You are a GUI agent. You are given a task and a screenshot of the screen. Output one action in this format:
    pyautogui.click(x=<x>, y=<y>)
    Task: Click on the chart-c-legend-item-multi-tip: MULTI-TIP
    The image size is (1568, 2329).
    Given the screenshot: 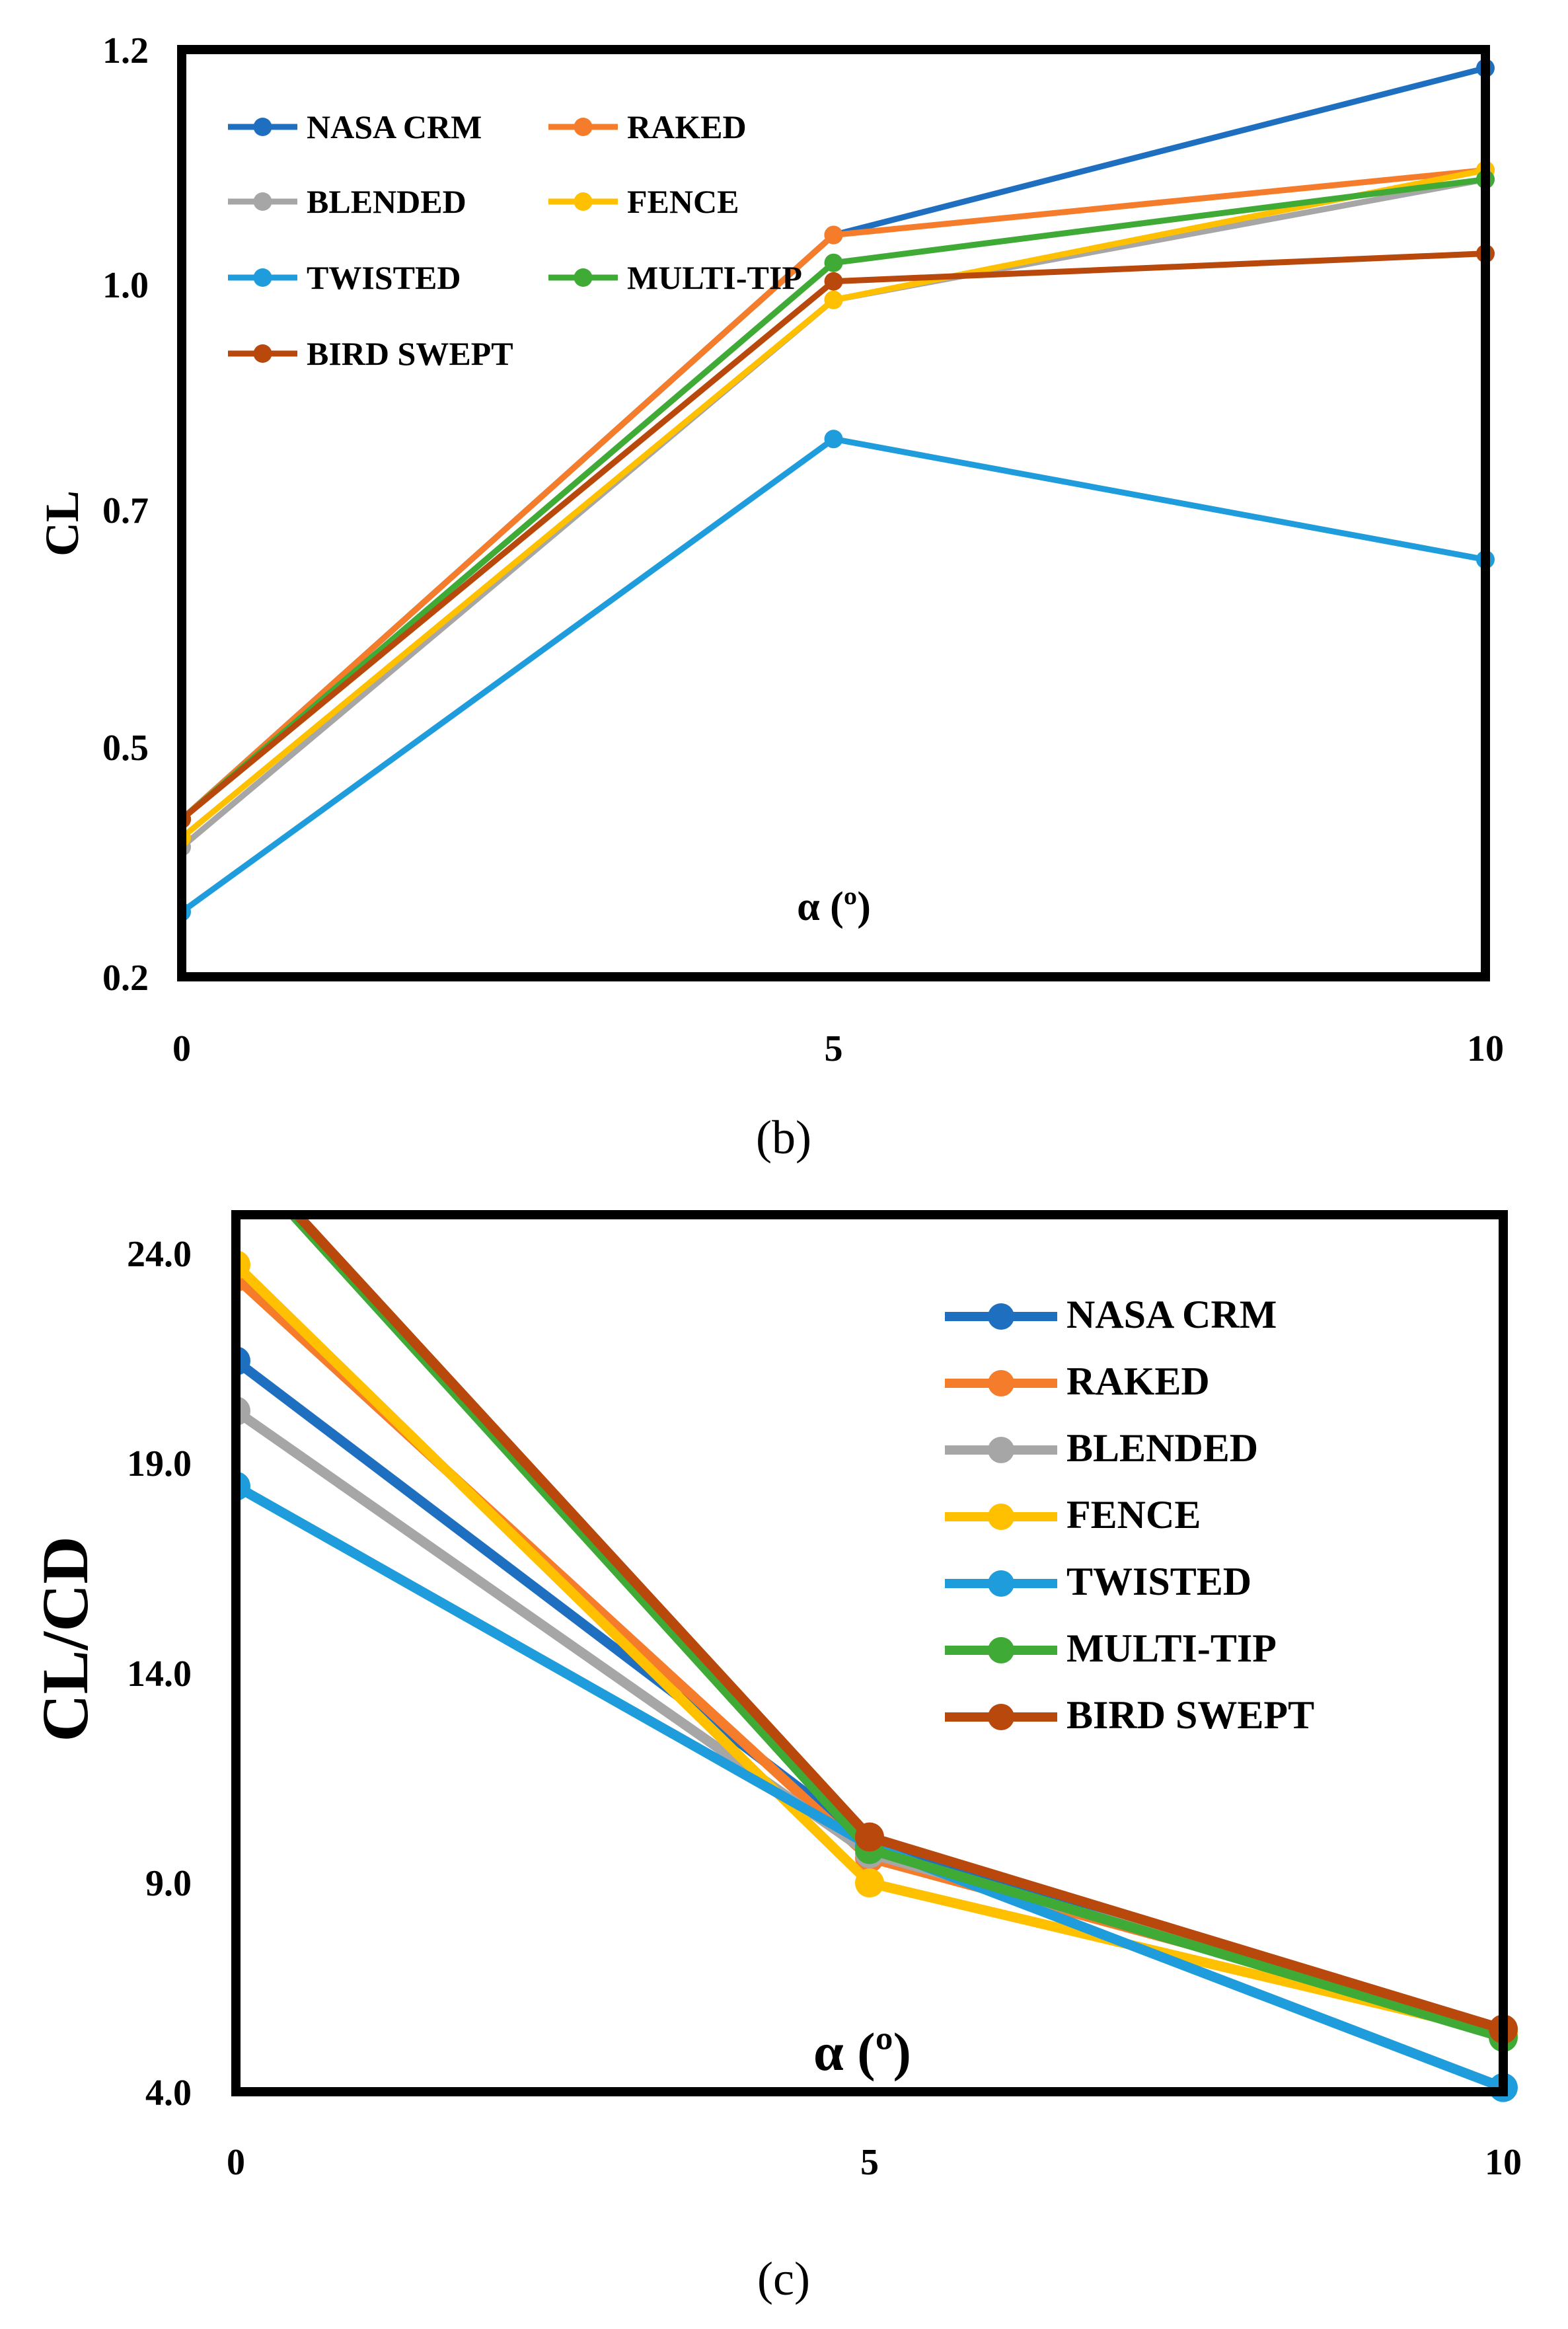 What is the action you would take?
    pyautogui.click(x=1111, y=1648)
    